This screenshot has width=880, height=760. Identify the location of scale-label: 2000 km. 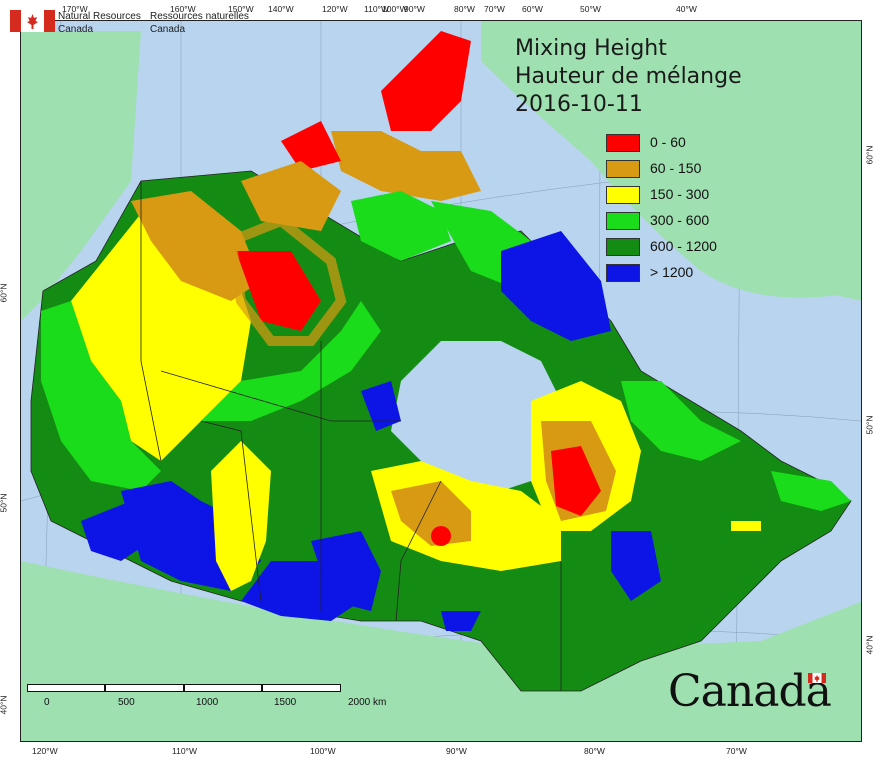
(367, 702).